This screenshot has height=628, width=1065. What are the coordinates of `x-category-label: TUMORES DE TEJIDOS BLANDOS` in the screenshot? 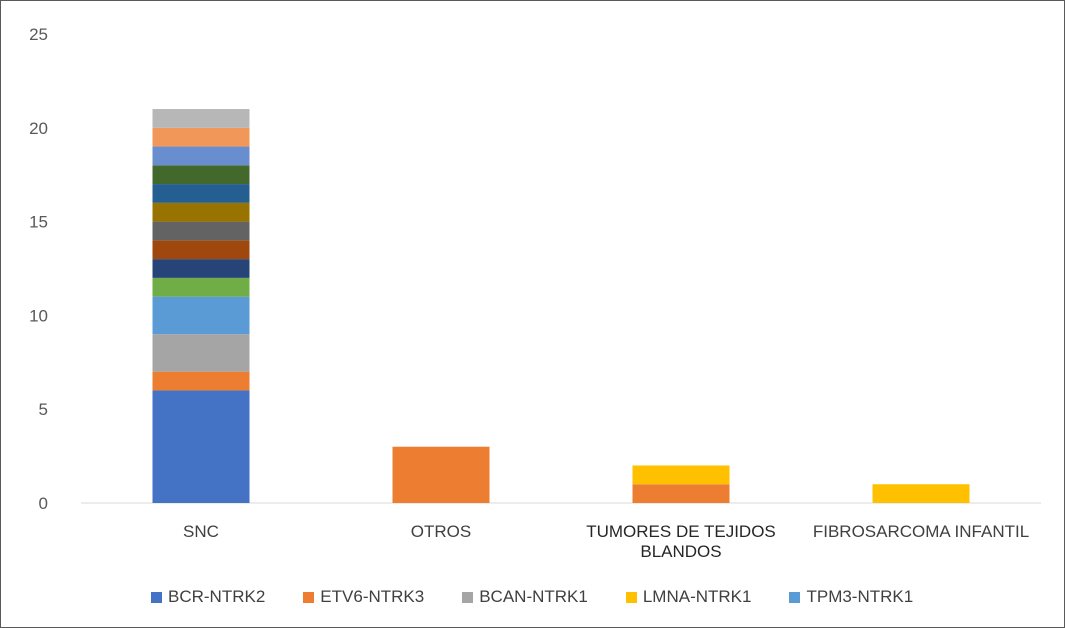 It's located at (681, 541).